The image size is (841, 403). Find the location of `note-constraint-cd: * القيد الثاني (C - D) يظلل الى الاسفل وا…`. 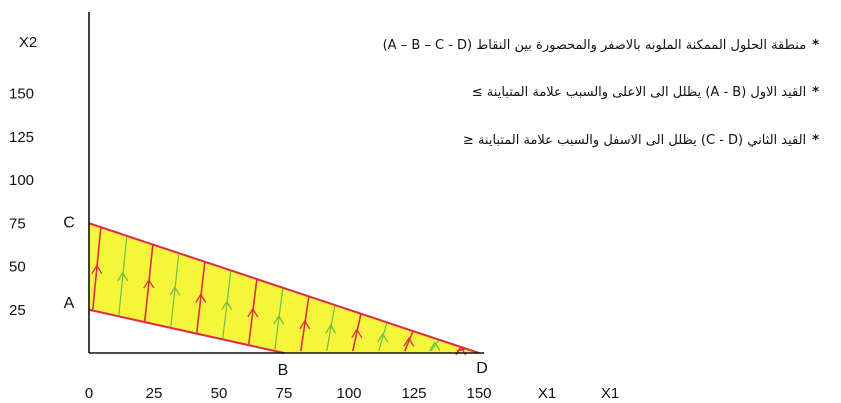

note-constraint-cd: * القيد الثاني (C - D) يظلل الى الاسفل وا… is located at coordinates (641, 140).